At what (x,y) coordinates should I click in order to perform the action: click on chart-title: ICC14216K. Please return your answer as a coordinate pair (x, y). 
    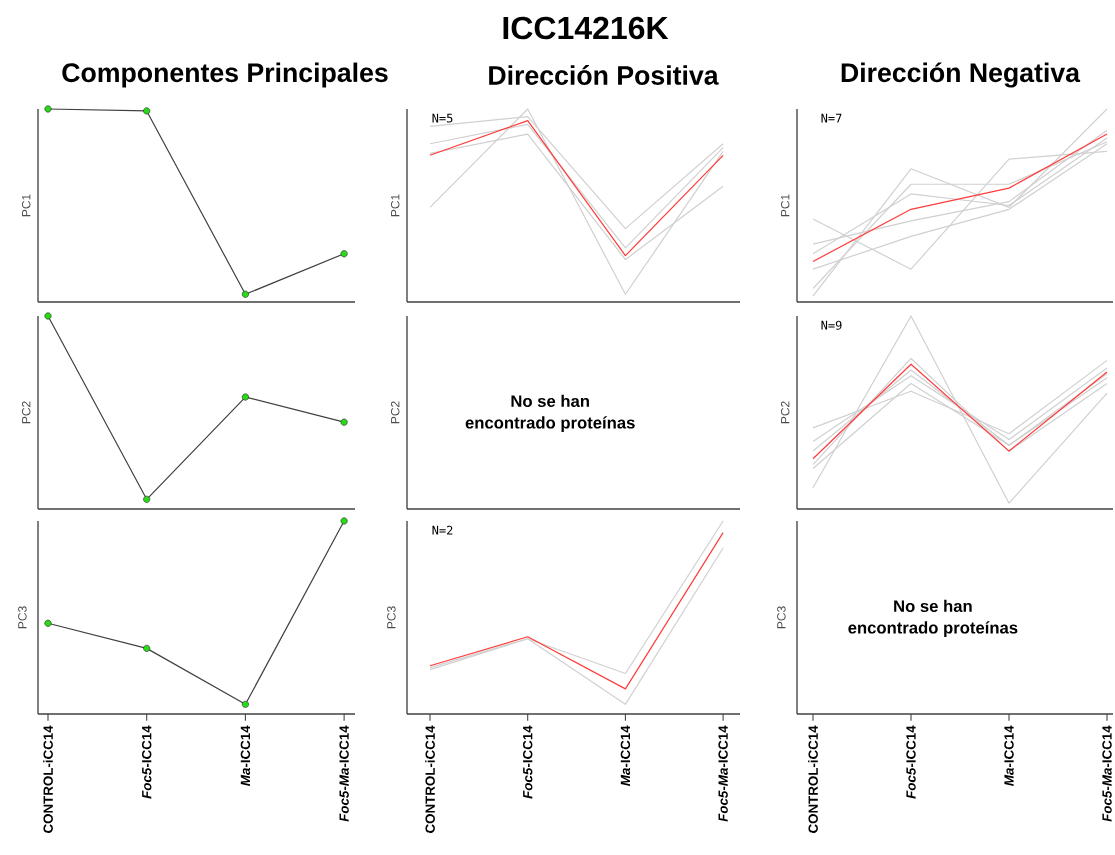
    Looking at the image, I should click on (586, 28).